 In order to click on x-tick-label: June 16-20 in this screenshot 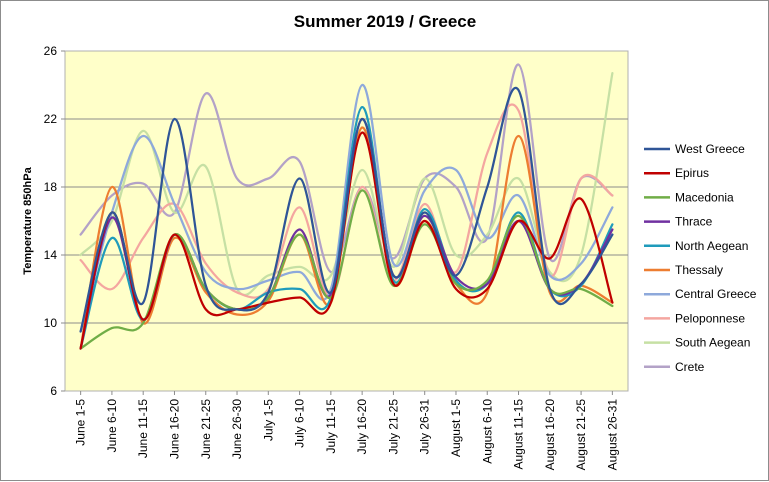, I will do `click(174, 429)`.